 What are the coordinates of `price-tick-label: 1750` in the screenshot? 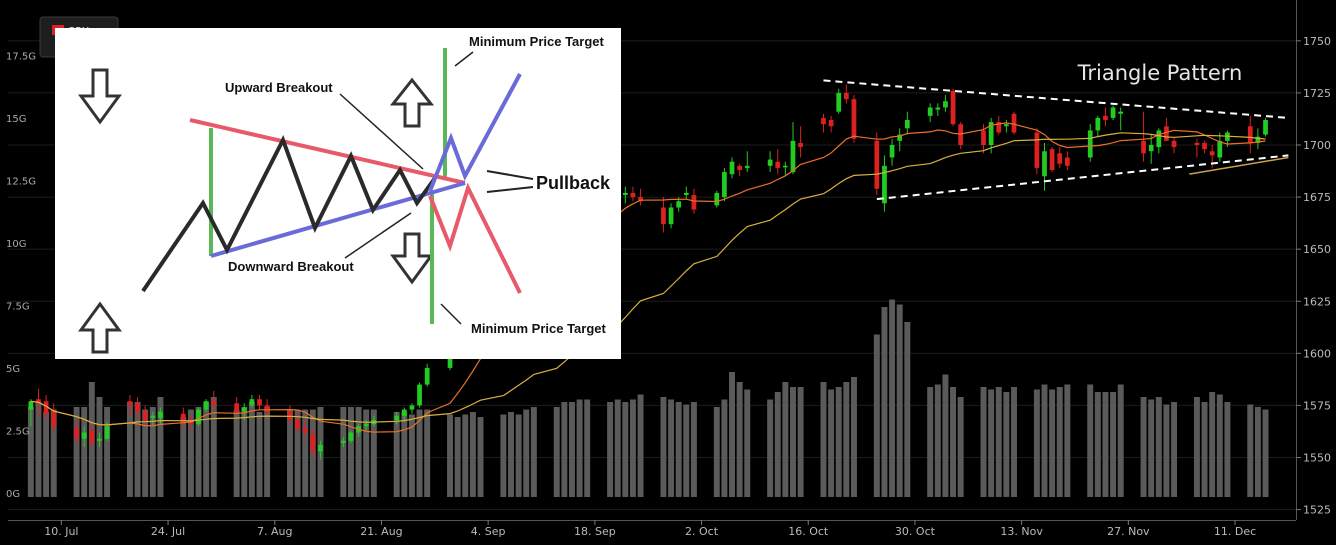 It's located at (1317, 41).